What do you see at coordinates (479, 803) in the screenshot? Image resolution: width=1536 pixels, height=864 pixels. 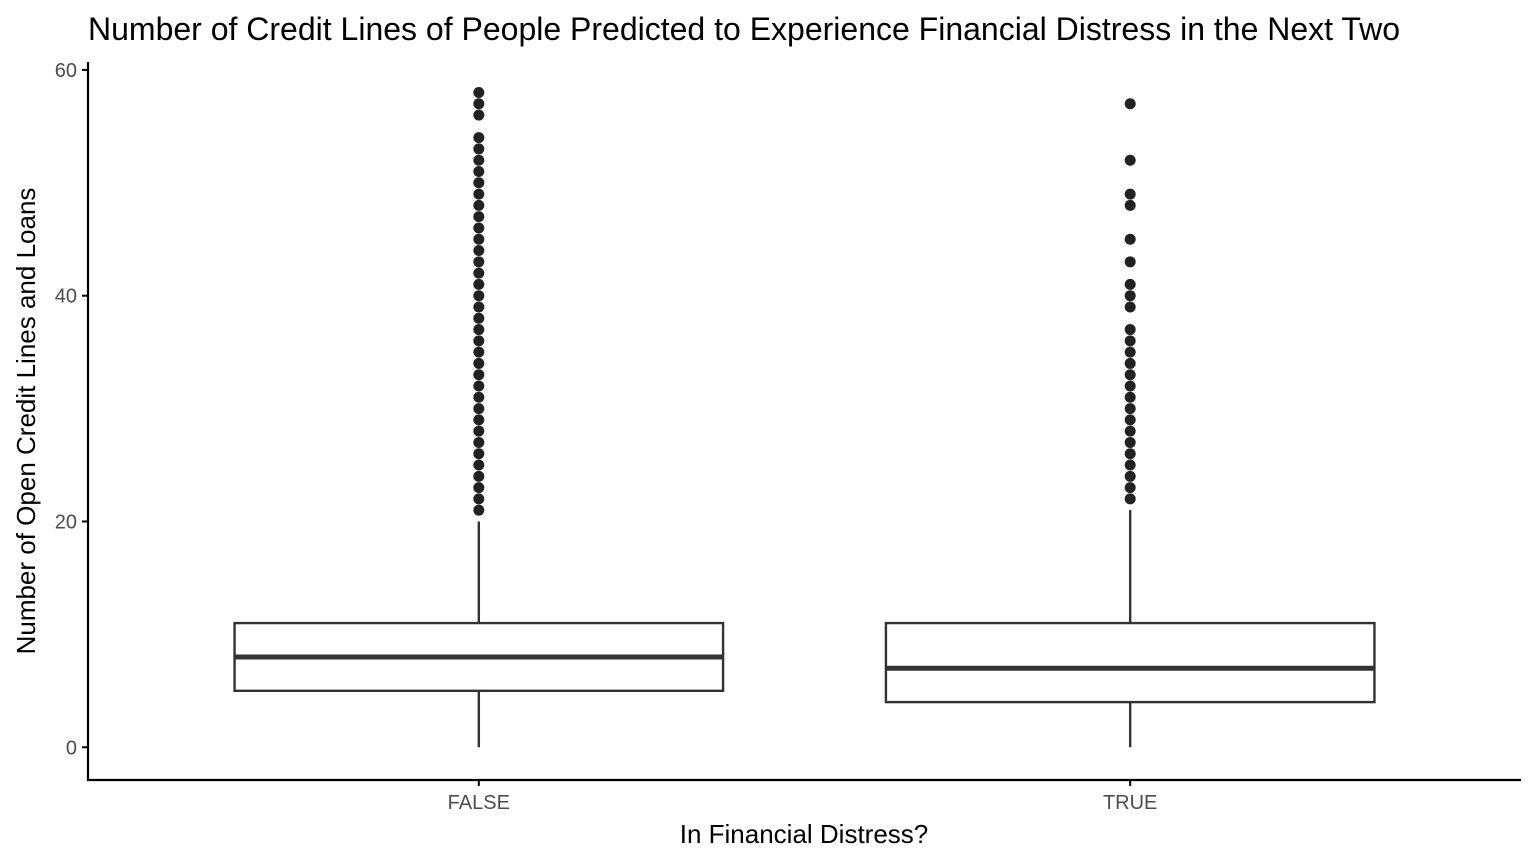 I see `x-tick-label: FALSE` at bounding box center [479, 803].